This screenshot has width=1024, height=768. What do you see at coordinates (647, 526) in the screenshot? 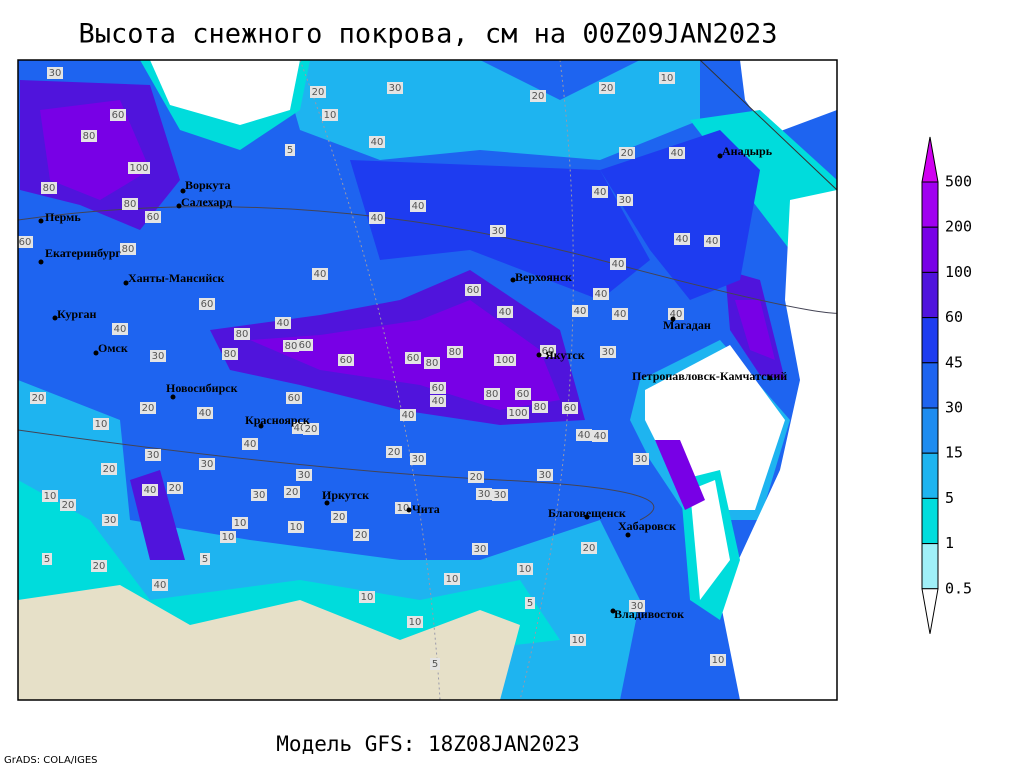
I see `city-label: Хабаровск` at bounding box center [647, 526].